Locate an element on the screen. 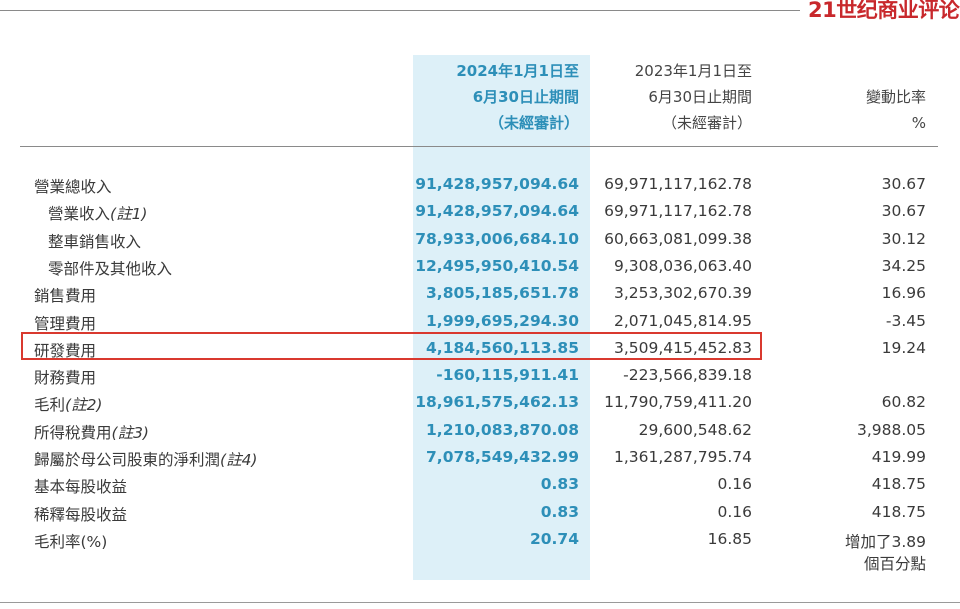  row-note: (註1) is located at coordinates (129, 214).